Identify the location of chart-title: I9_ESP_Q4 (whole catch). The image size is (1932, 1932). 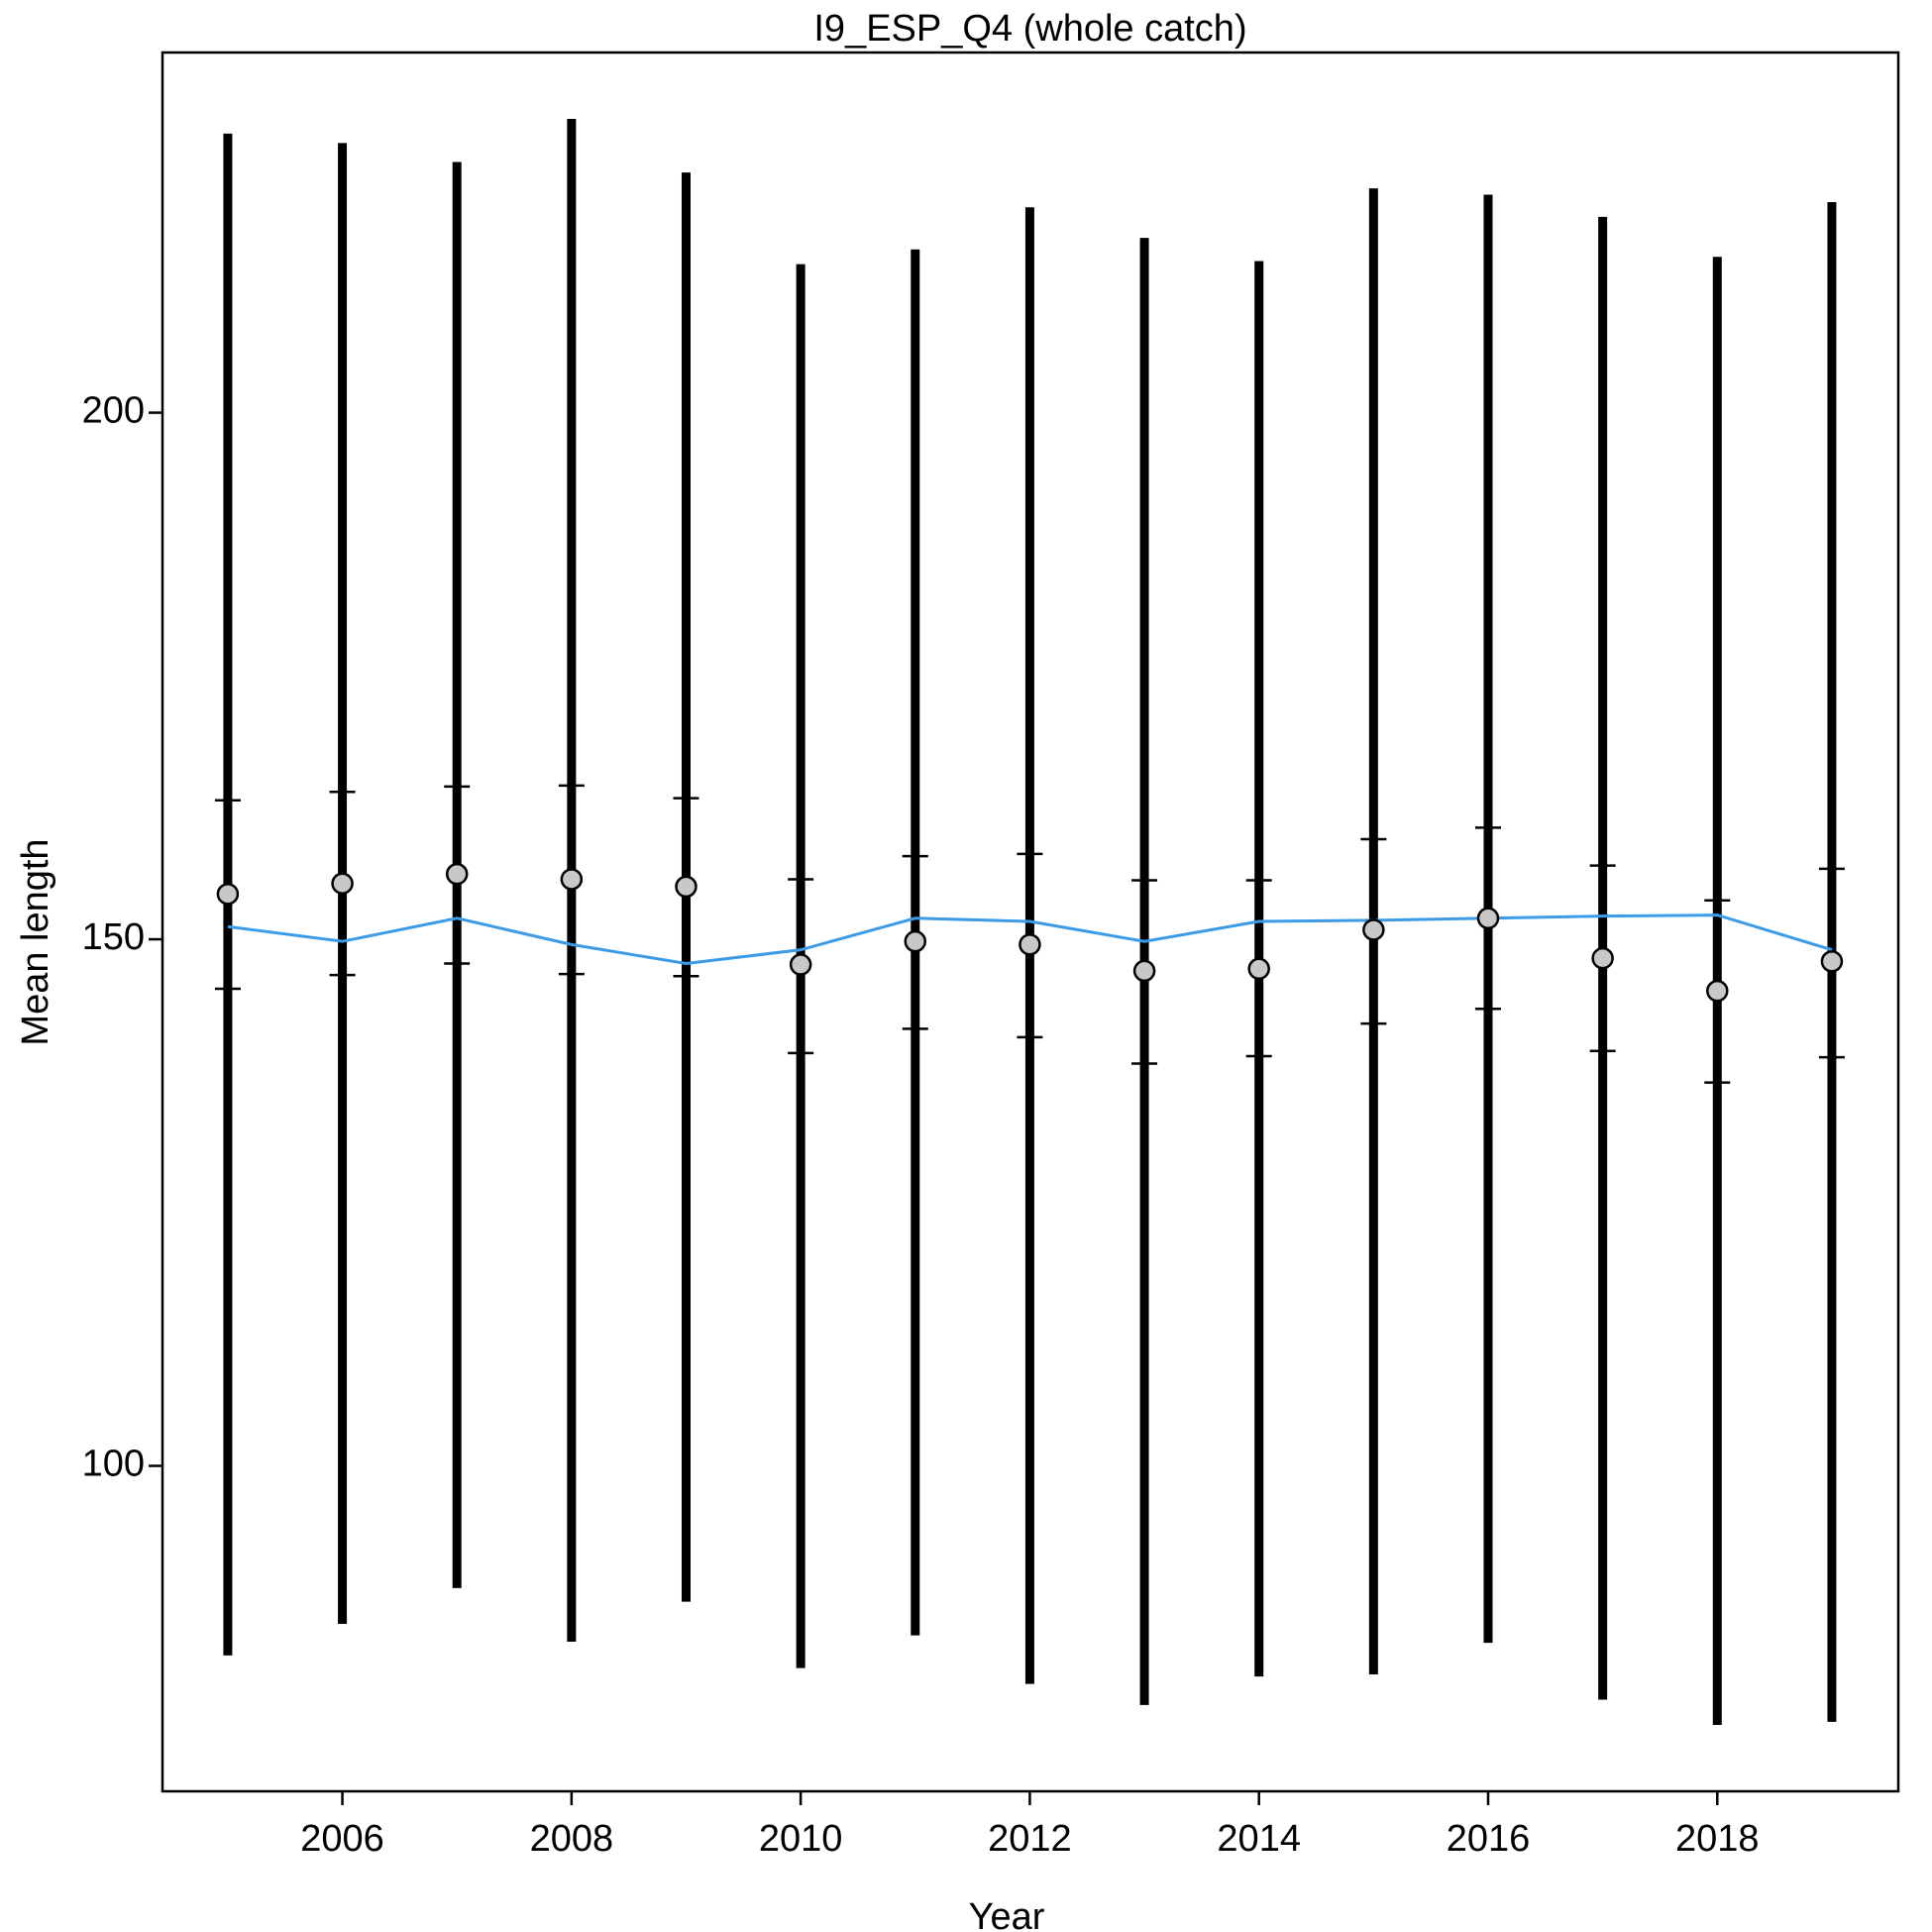
(1029, 29).